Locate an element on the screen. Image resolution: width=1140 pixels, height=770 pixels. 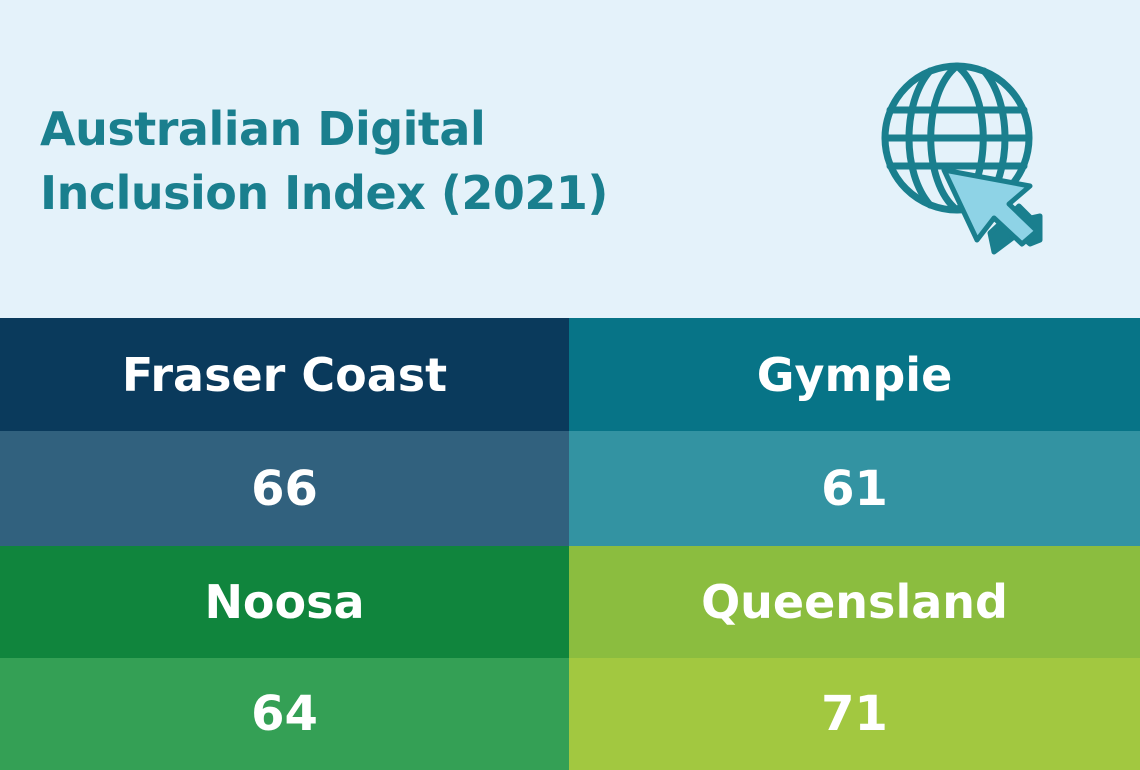
globe-with-cursor-icon is located at coordinates (962, 158).